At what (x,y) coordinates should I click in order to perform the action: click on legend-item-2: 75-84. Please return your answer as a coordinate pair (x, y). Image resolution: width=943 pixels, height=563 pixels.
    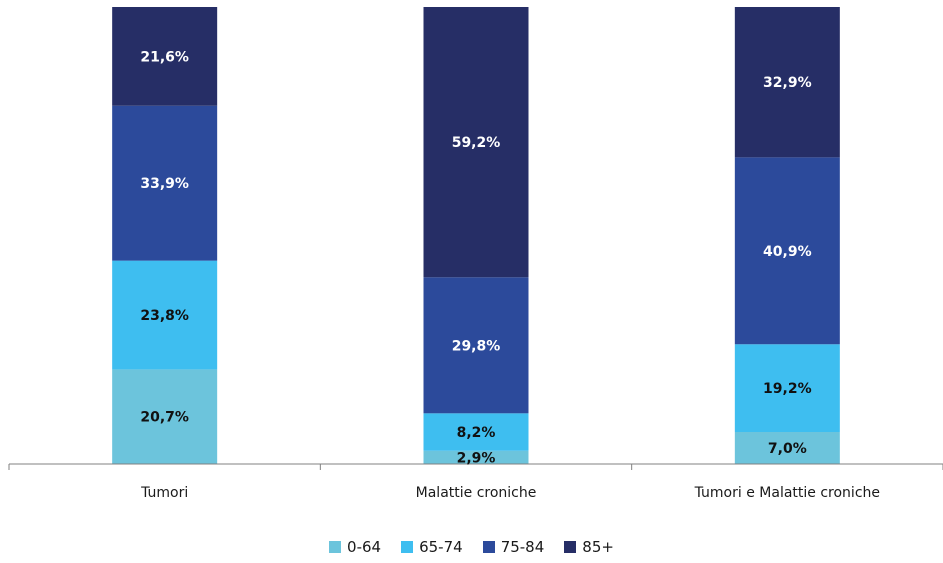
    Looking at the image, I should click on (513, 547).